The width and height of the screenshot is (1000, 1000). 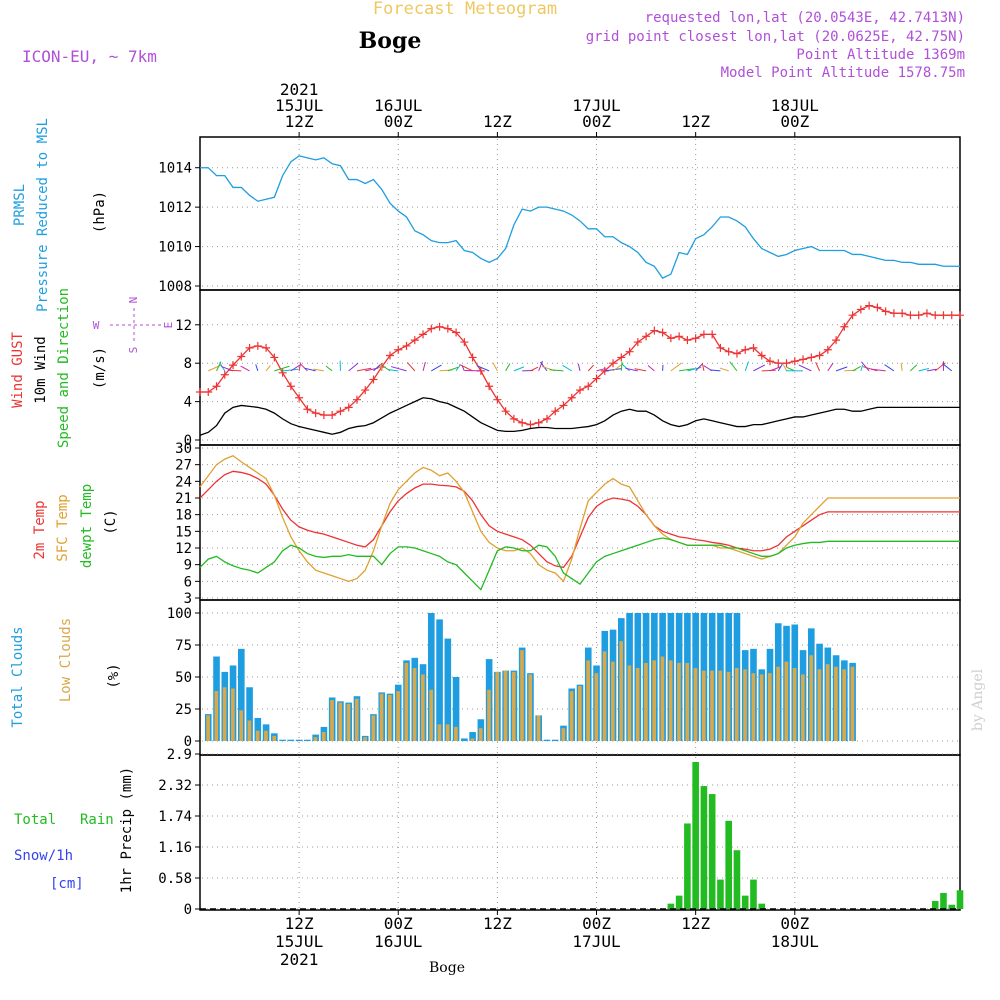 What do you see at coordinates (179, 614) in the screenshot?
I see `clouds-ytick-label: 100` at bounding box center [179, 614].